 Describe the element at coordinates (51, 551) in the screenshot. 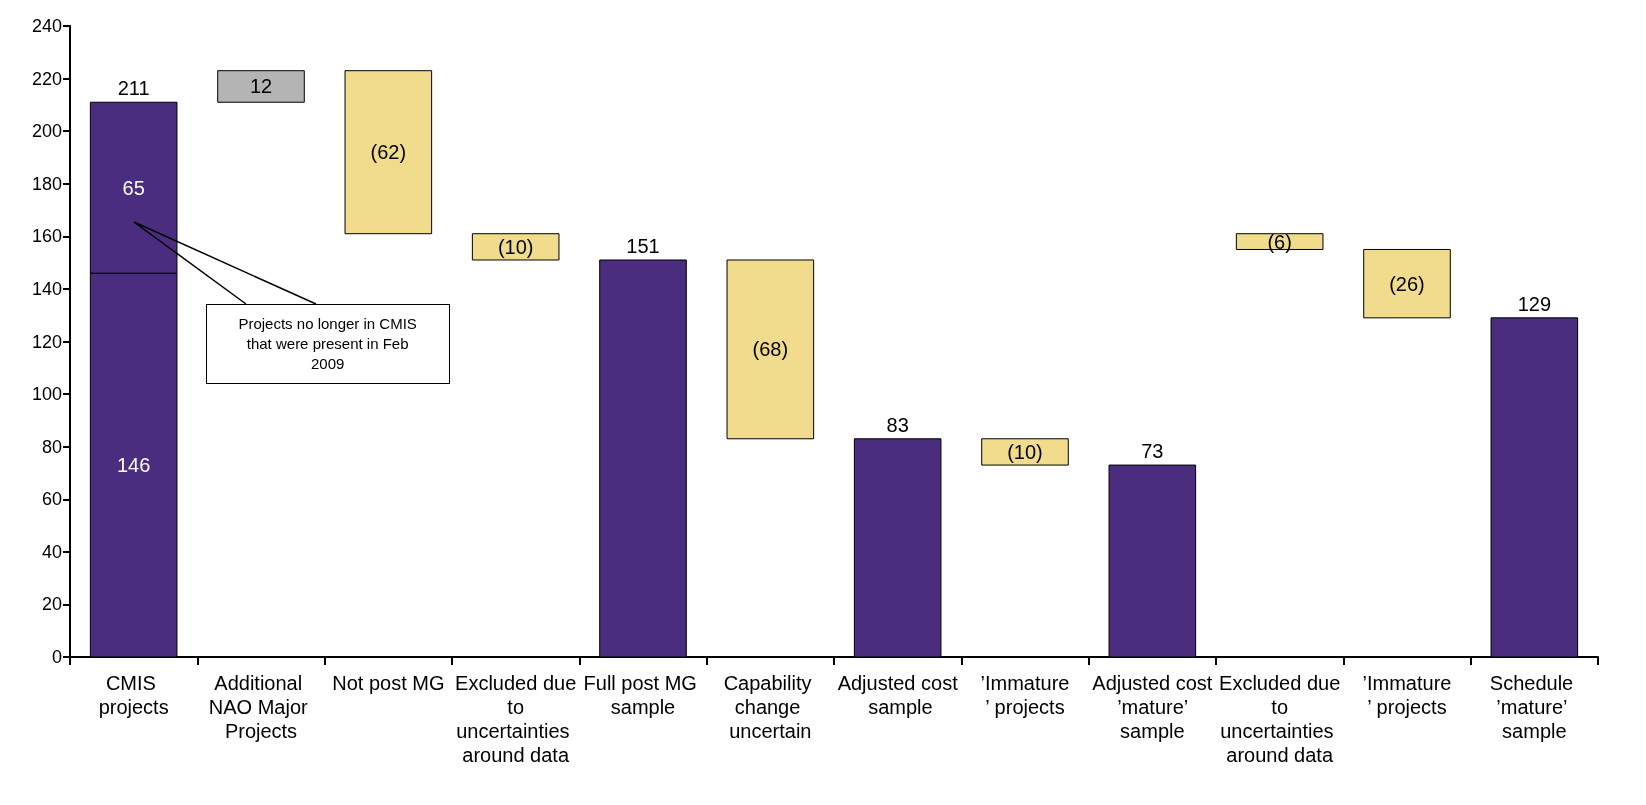

I see `y-tick-label: 40` at that location.